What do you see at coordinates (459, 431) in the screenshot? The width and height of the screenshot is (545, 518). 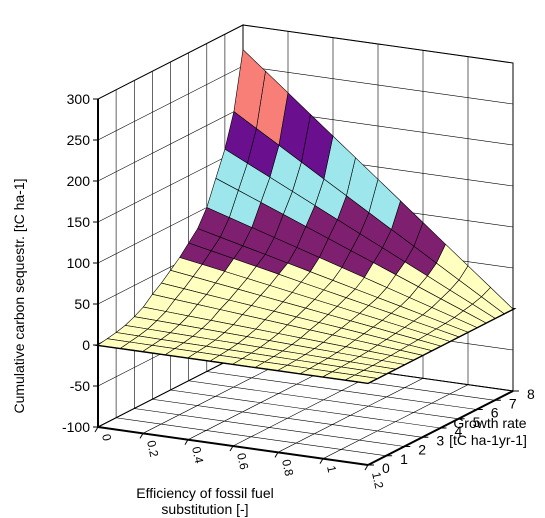 I see `y-tick-label: 4` at bounding box center [459, 431].